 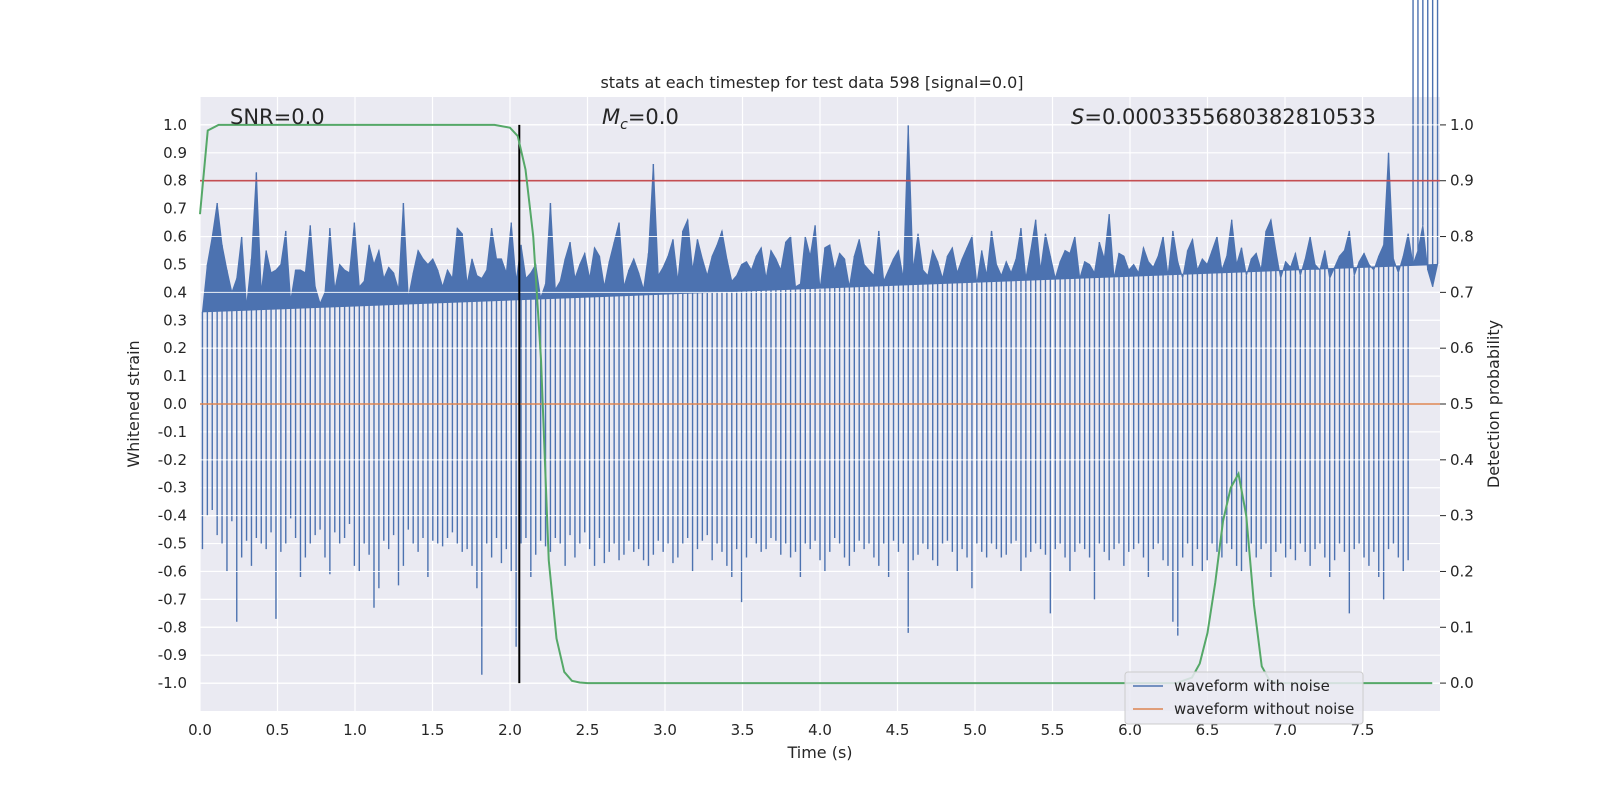 What do you see at coordinates (175, 376) in the screenshot?
I see `y-tick-label: 0.1` at bounding box center [175, 376].